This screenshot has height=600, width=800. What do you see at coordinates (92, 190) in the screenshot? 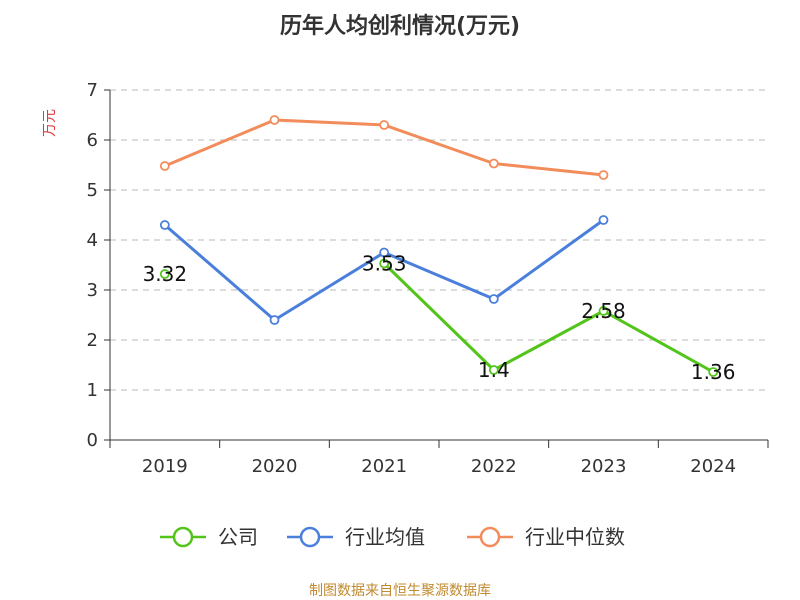
I see `y-tick-label: 5` at bounding box center [92, 190].